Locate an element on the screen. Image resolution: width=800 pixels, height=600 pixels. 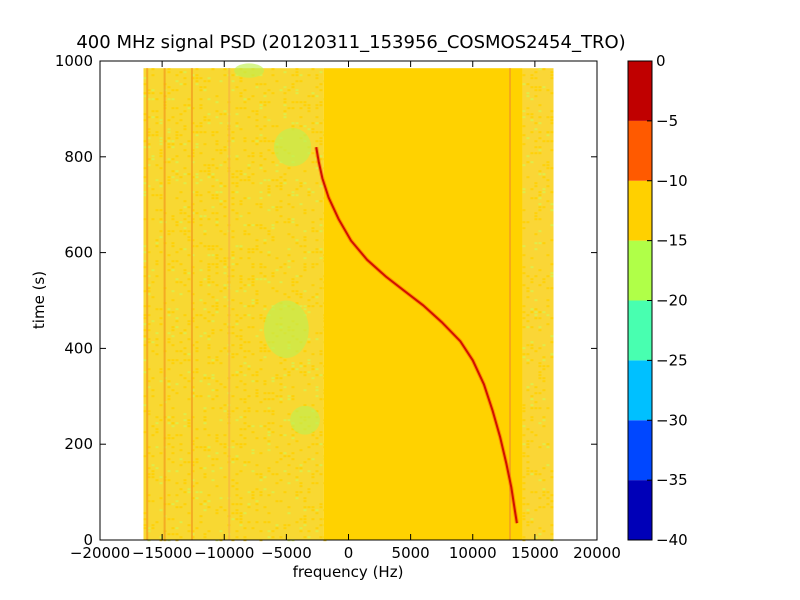
y-tick-label: 600 is located at coordinates (78, 253).